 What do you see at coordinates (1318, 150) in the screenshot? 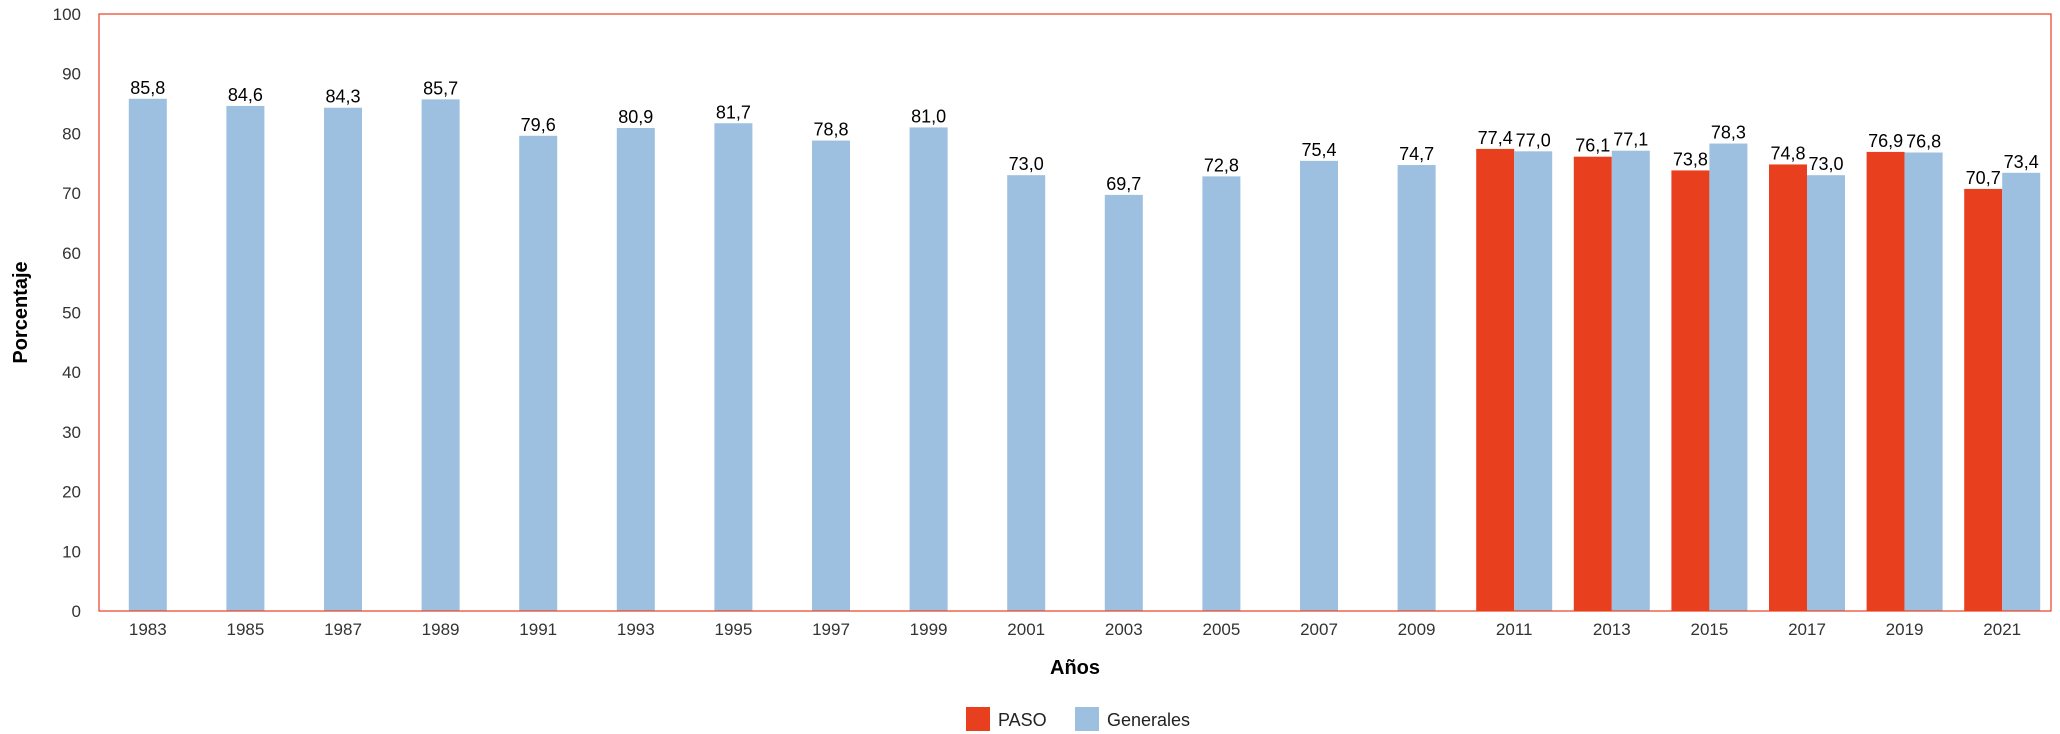
I see `data-label: 75,4` at bounding box center [1318, 150].